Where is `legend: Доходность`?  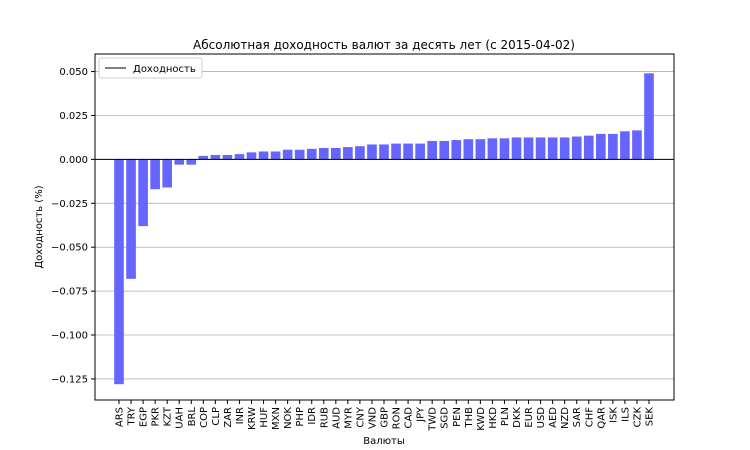 legend: Доходность is located at coordinates (150, 68).